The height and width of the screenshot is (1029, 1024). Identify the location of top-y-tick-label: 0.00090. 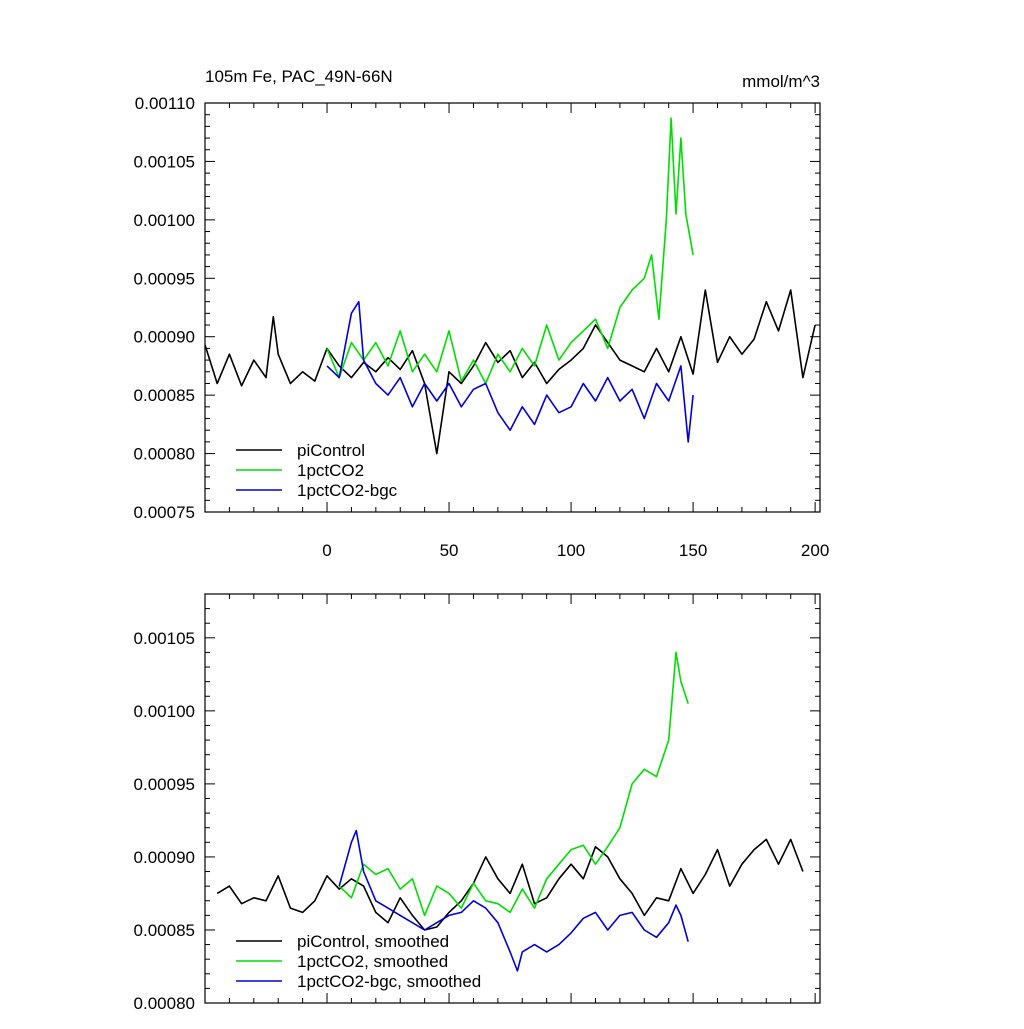
(164, 337).